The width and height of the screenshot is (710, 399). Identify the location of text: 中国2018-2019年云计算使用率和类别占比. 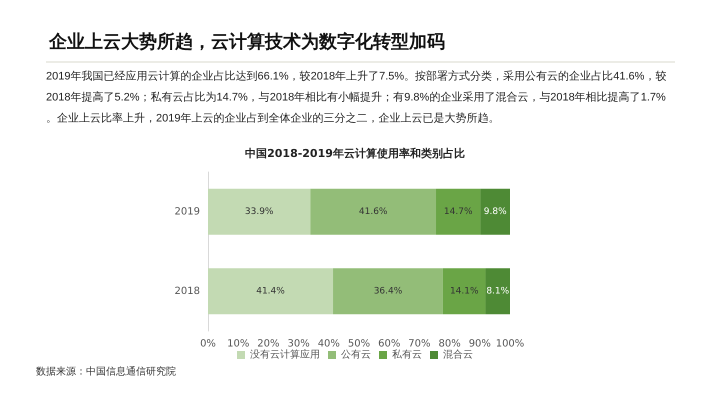
(355, 153).